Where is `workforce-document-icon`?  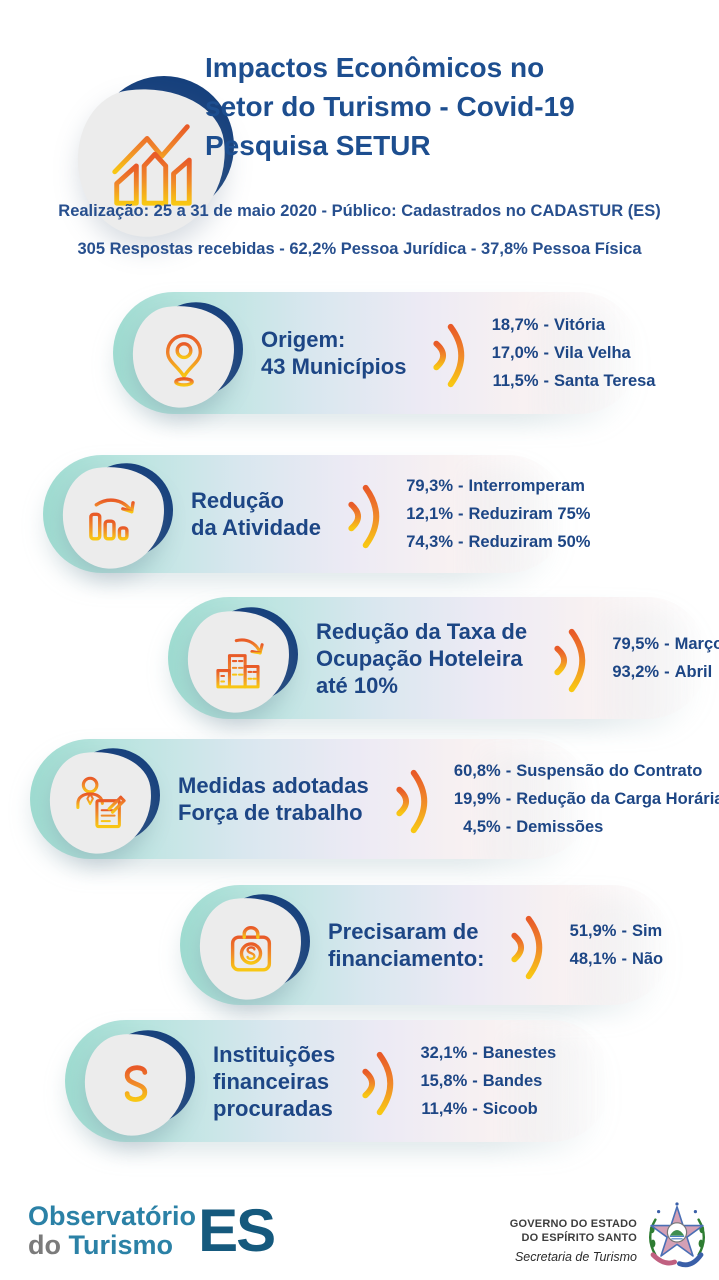
workforce-document-icon is located at coordinates (101, 802).